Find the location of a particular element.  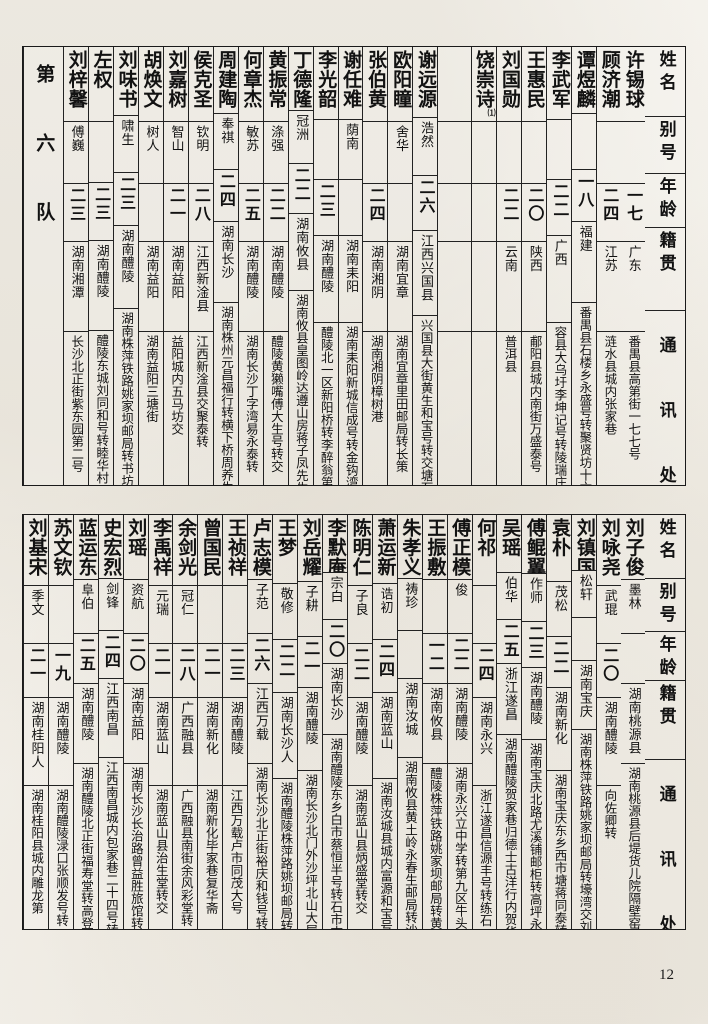

person-column is located at coordinates (454, 266).